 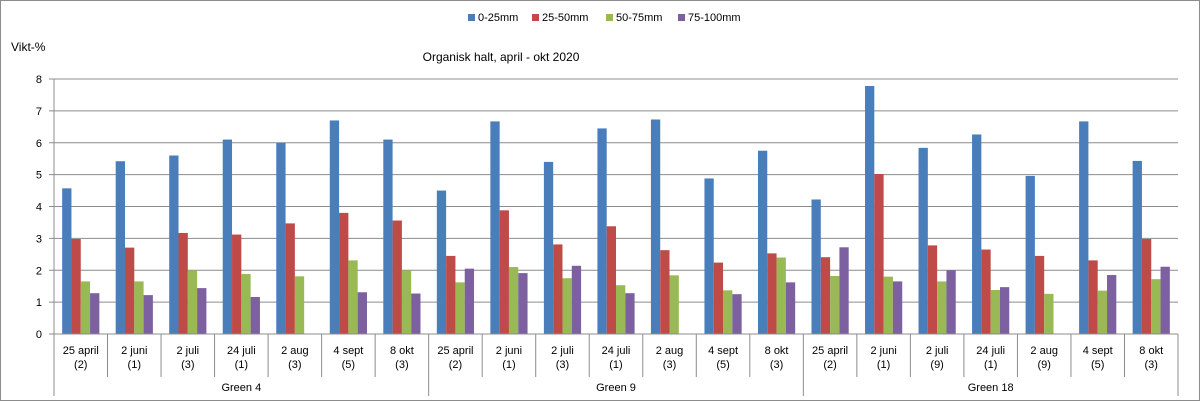 I want to click on x-tick-label: 2 juli (9), so click(x=937, y=358).